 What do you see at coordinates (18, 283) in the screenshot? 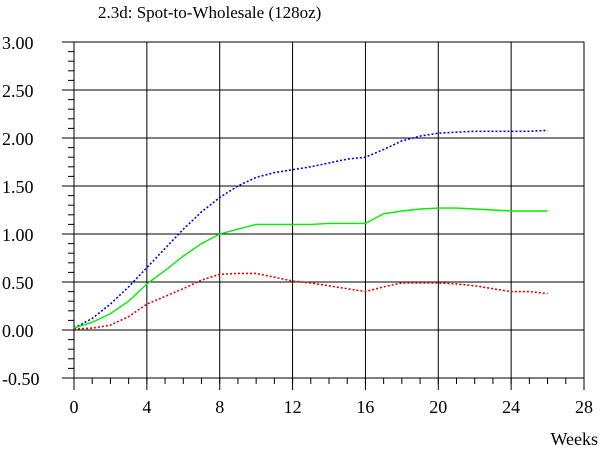
I see `y-tick-label: 0.50` at bounding box center [18, 283].